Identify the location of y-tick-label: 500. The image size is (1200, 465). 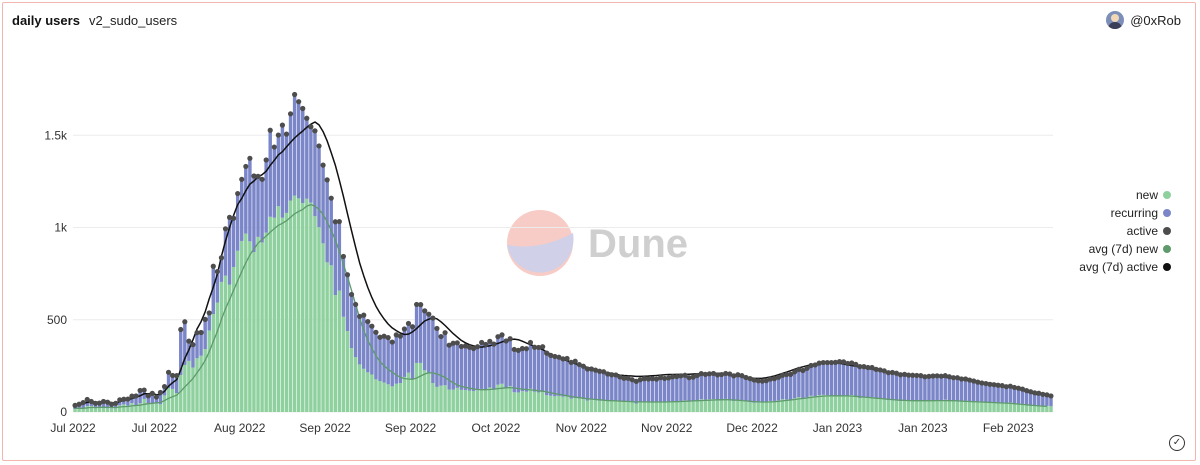
(57, 320).